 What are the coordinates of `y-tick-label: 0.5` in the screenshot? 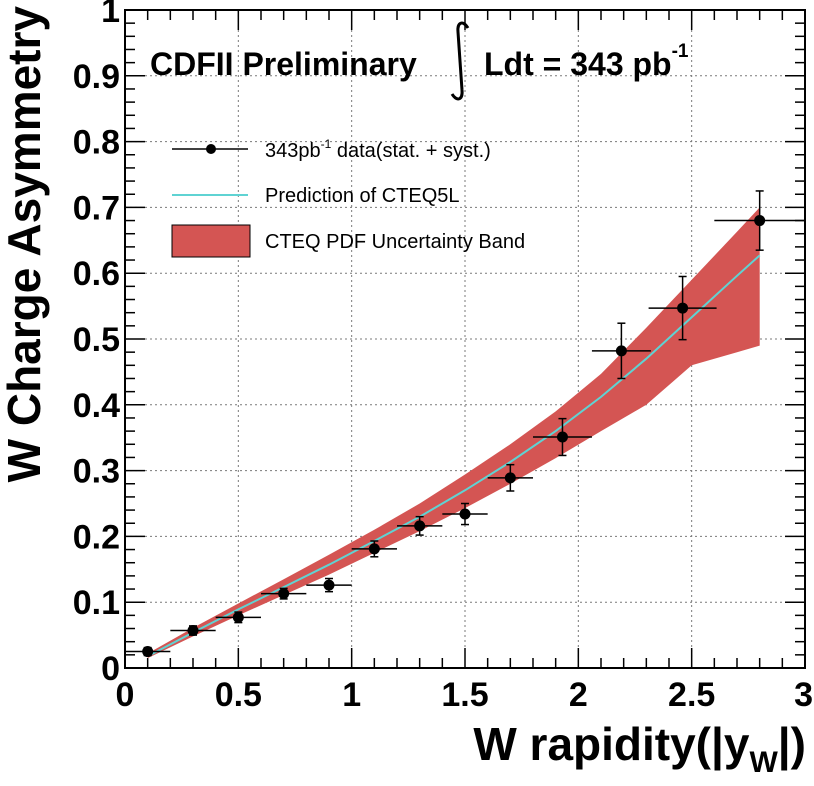 It's located at (96, 340).